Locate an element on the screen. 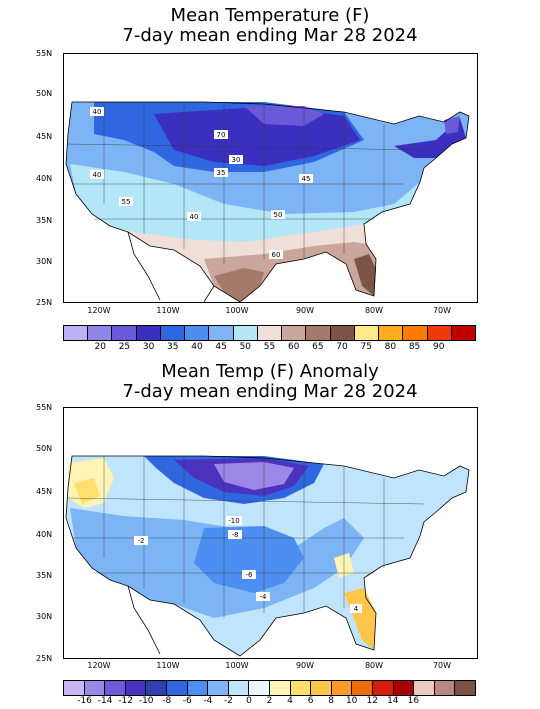 The width and height of the screenshot is (540, 709). map2-contour-label: 4 is located at coordinates (356, 609).